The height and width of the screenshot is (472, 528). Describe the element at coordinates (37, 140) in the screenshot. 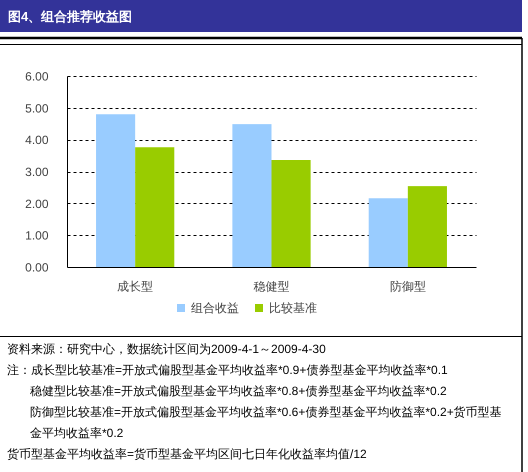

I see `y-tick-label: 4.00` at that location.